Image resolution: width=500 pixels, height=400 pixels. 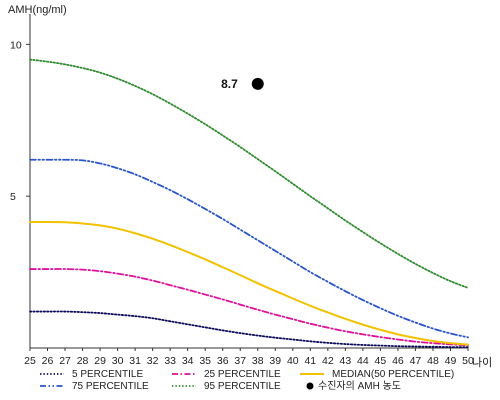 What do you see at coordinates (257, 83) in the screenshot?
I see `patient-amh-point` at bounding box center [257, 83].